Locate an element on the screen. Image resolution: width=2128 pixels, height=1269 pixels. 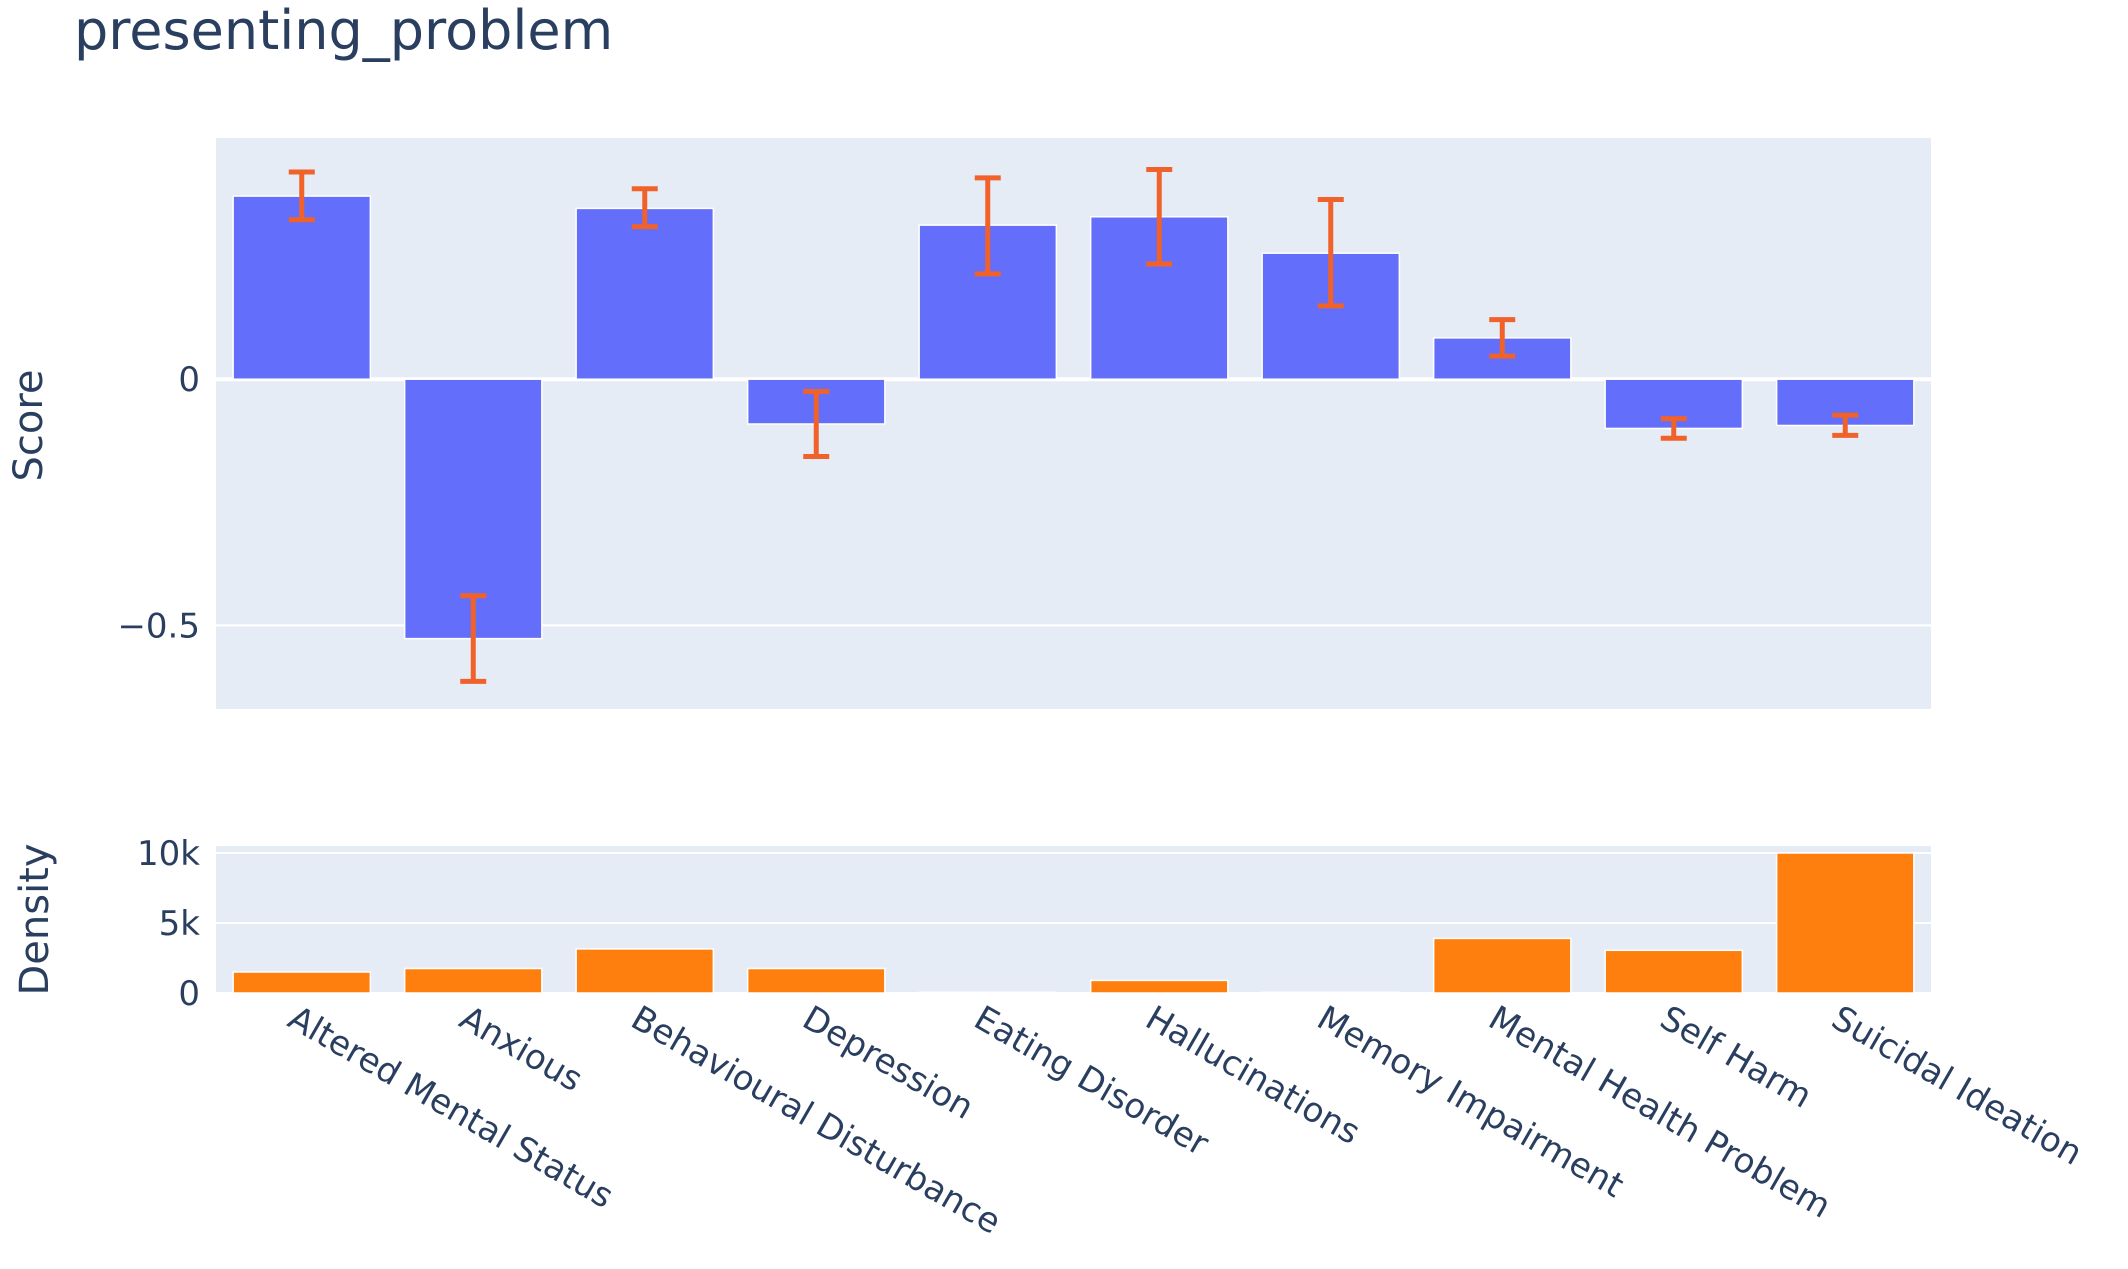
density-y-ticks: 0 5k 10k is located at coordinates (168, 924).